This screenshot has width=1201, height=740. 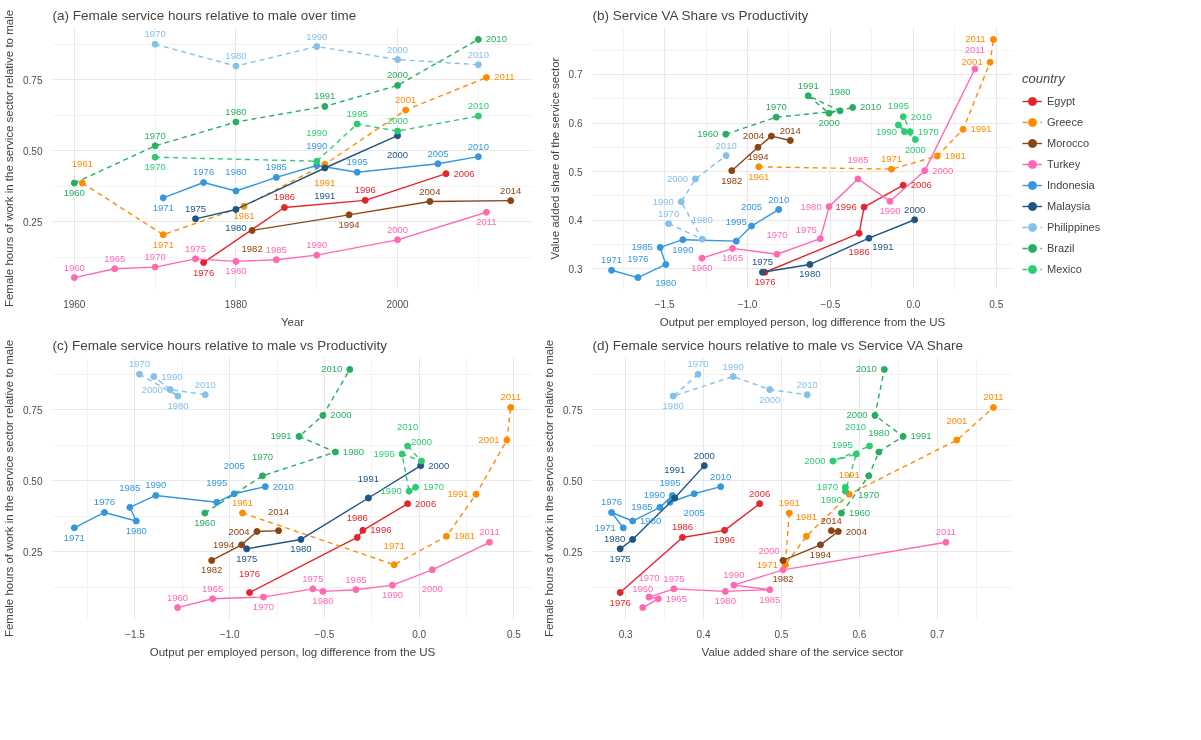 I want to click on annotation: 1996, so click(x=381, y=530).